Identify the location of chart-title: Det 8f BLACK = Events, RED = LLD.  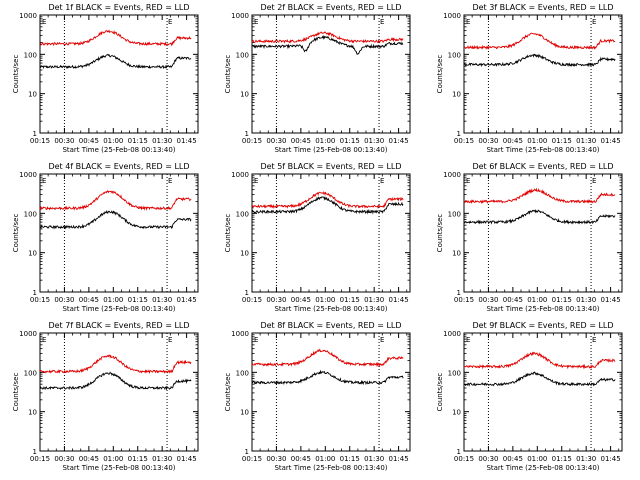
(330, 325).